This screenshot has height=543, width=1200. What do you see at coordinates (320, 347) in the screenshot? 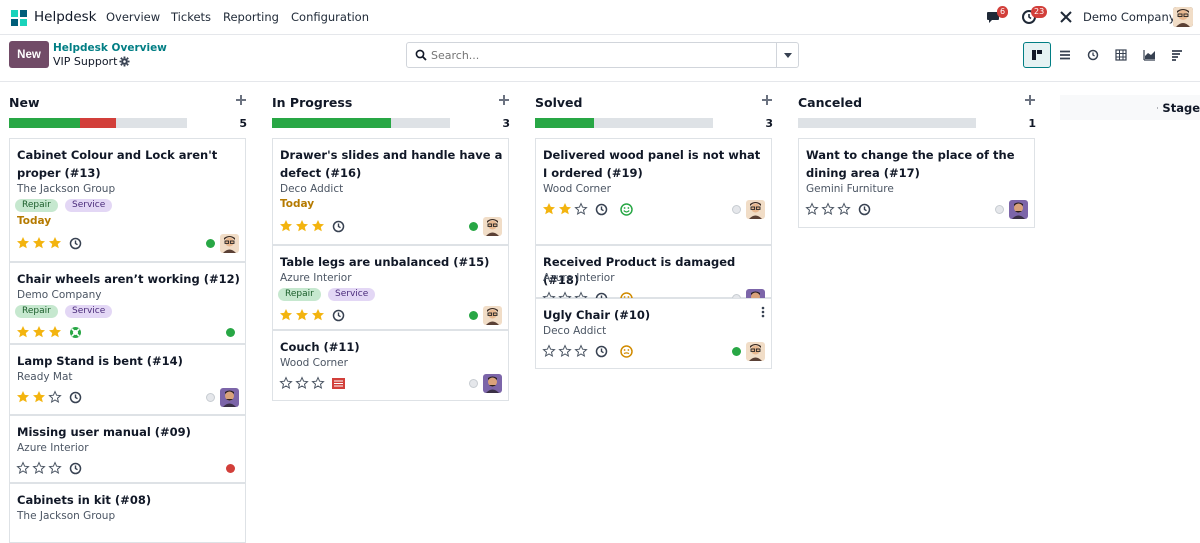
I see `ticket-title: Couch (#11)` at bounding box center [320, 347].